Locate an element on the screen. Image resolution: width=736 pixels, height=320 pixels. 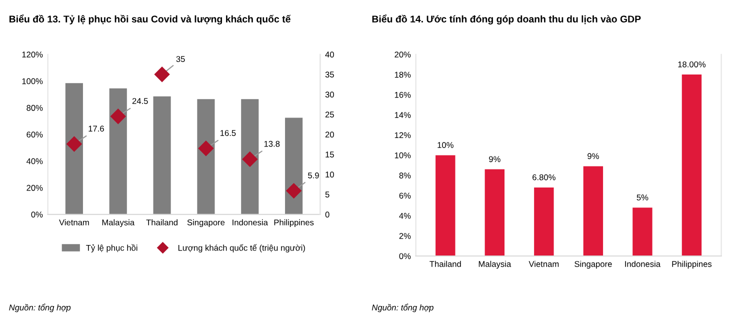
y-tick-label: 10% is located at coordinates (402, 155).